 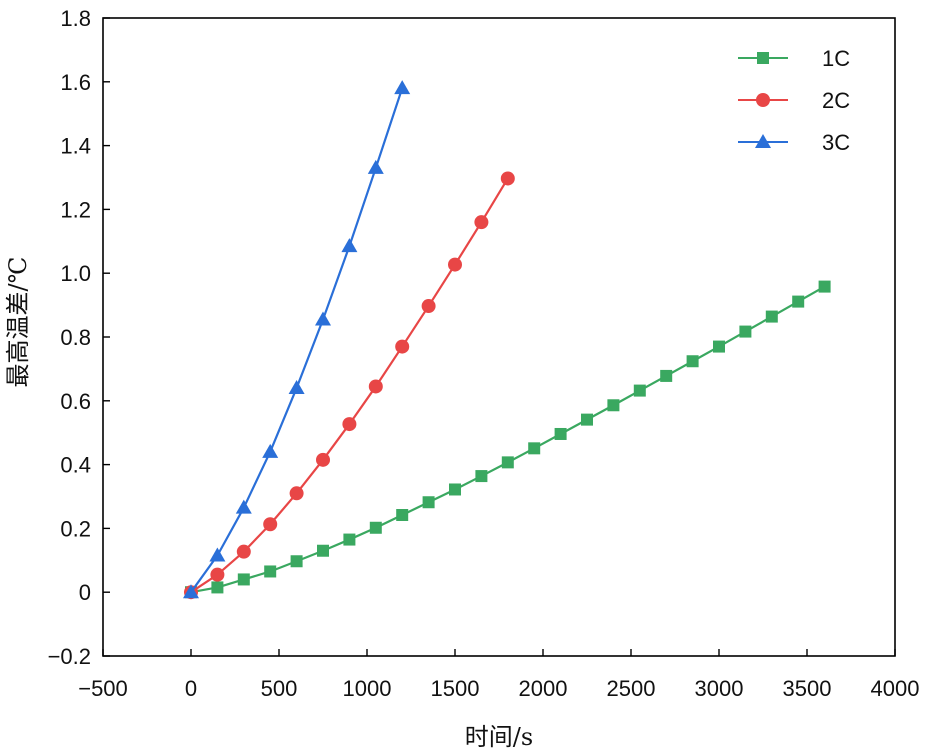 I want to click on legend: 1C 2C 3C, so click(x=794, y=100).